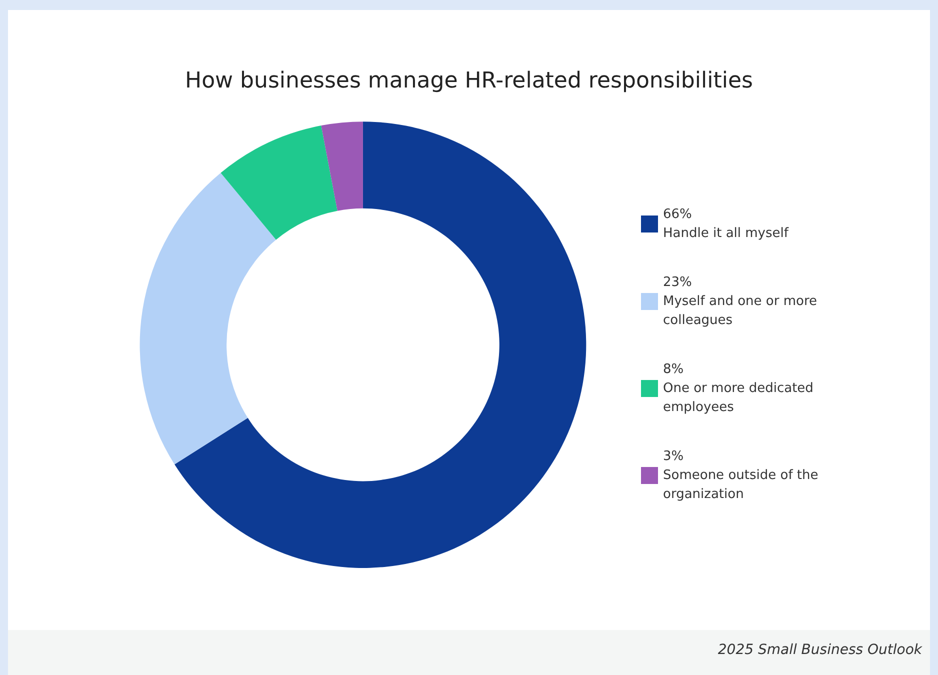 Image resolution: width=938 pixels, height=675 pixels. I want to click on text: 2025 Small Business Outlook, so click(820, 650).